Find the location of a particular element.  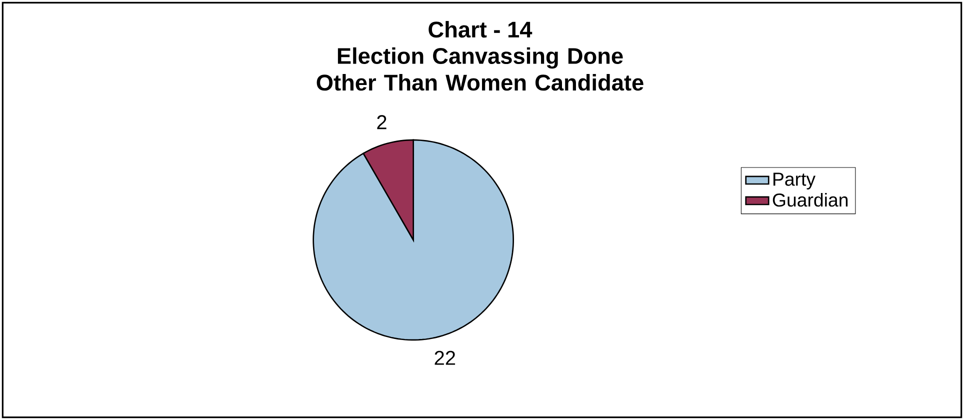

chart-subtitle: Election Canvassing Done Other Than Women Candidate is located at coordinates (480, 69).